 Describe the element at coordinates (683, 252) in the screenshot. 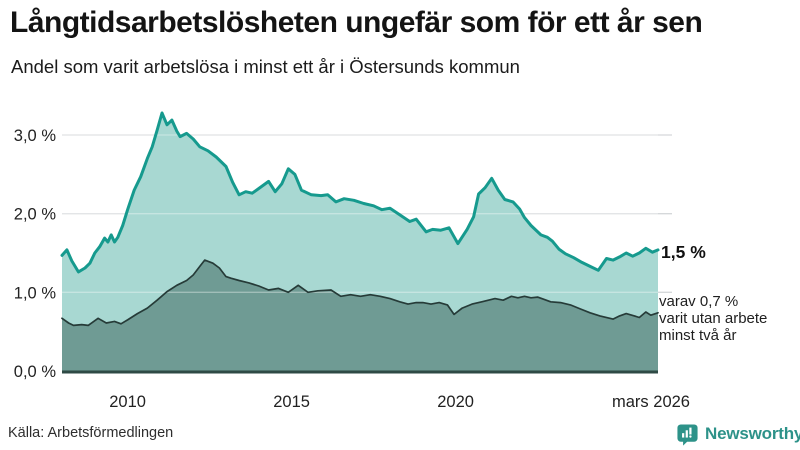

I see `value-label-latest: 1,5 %` at that location.